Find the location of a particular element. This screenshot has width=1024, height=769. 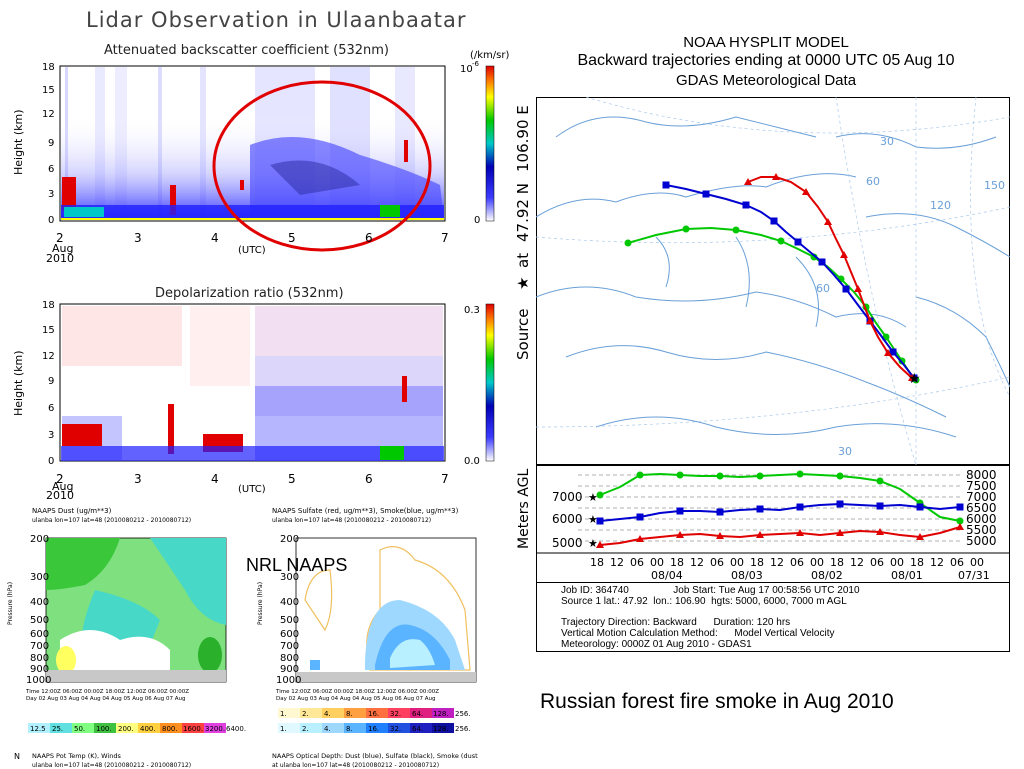

backscatter-y-ticks: 18 15 12 9 6 3 0 is located at coordinates (48, 144).